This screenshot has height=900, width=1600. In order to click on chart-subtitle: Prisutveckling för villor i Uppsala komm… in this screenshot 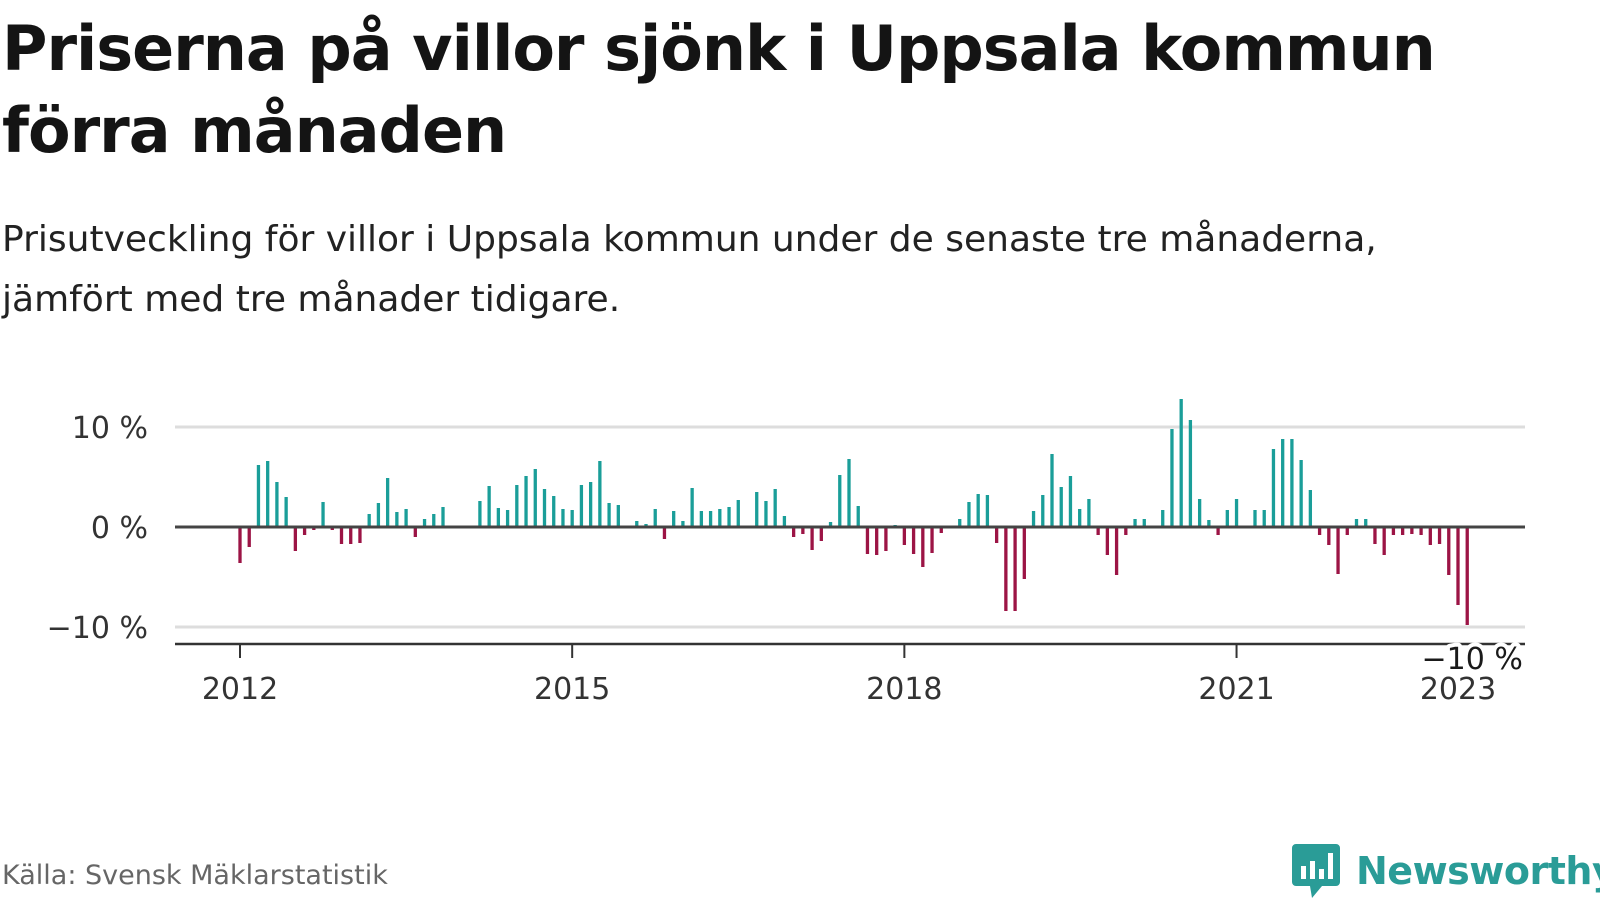, I will do `click(689, 269)`.